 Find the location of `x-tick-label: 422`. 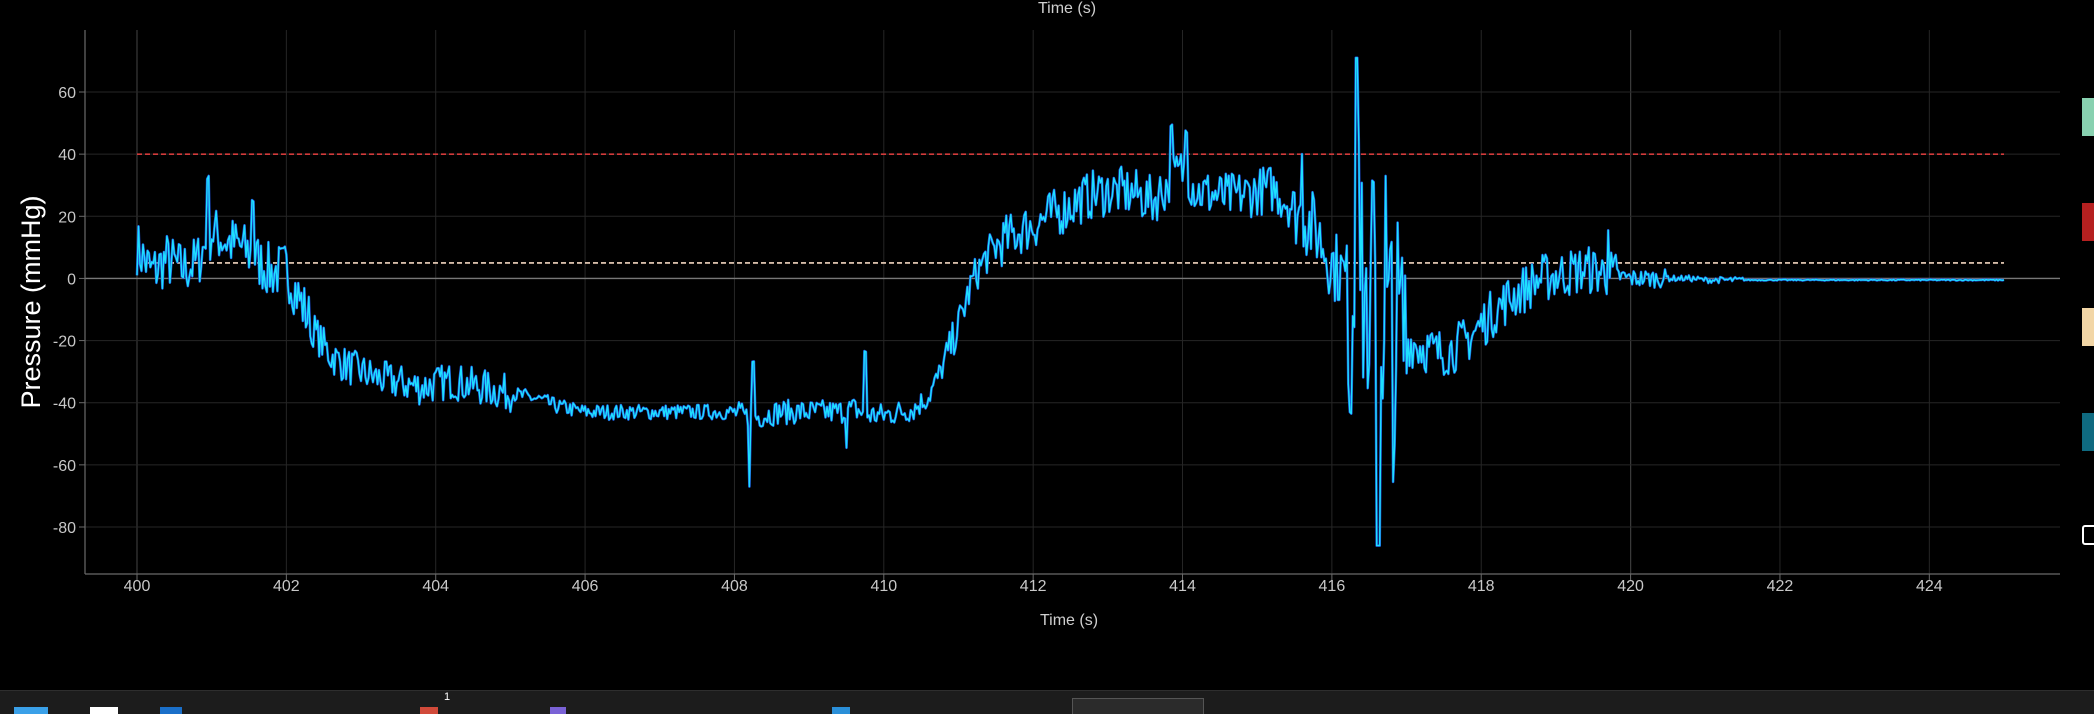

x-tick-label: 422 is located at coordinates (1780, 586).